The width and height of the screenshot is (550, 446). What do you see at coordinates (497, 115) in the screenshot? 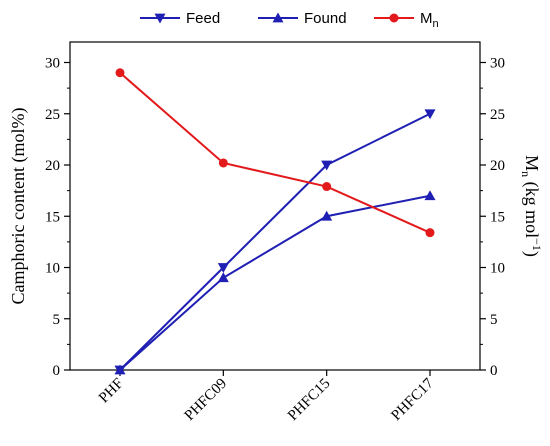
I see `right-tick-label: 25` at bounding box center [497, 115].